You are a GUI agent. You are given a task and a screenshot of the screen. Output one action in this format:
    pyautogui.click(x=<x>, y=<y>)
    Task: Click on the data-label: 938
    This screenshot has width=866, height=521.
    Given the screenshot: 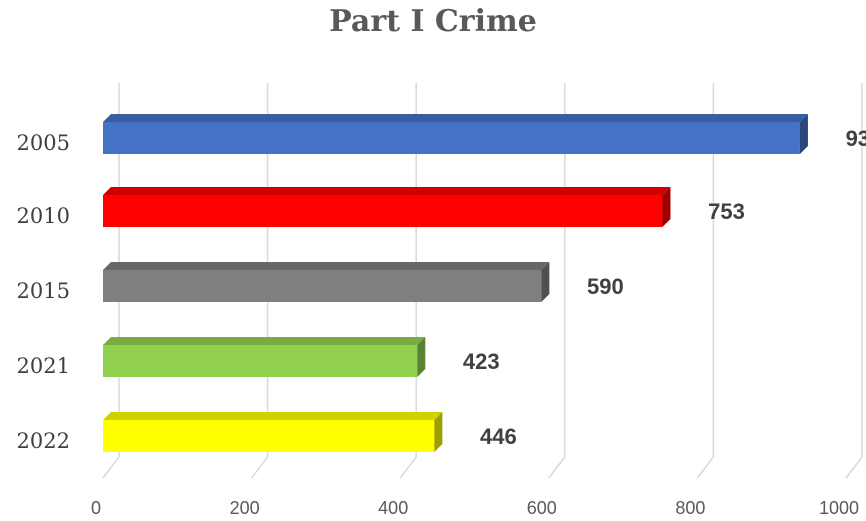 What is the action you would take?
    pyautogui.click(x=856, y=138)
    